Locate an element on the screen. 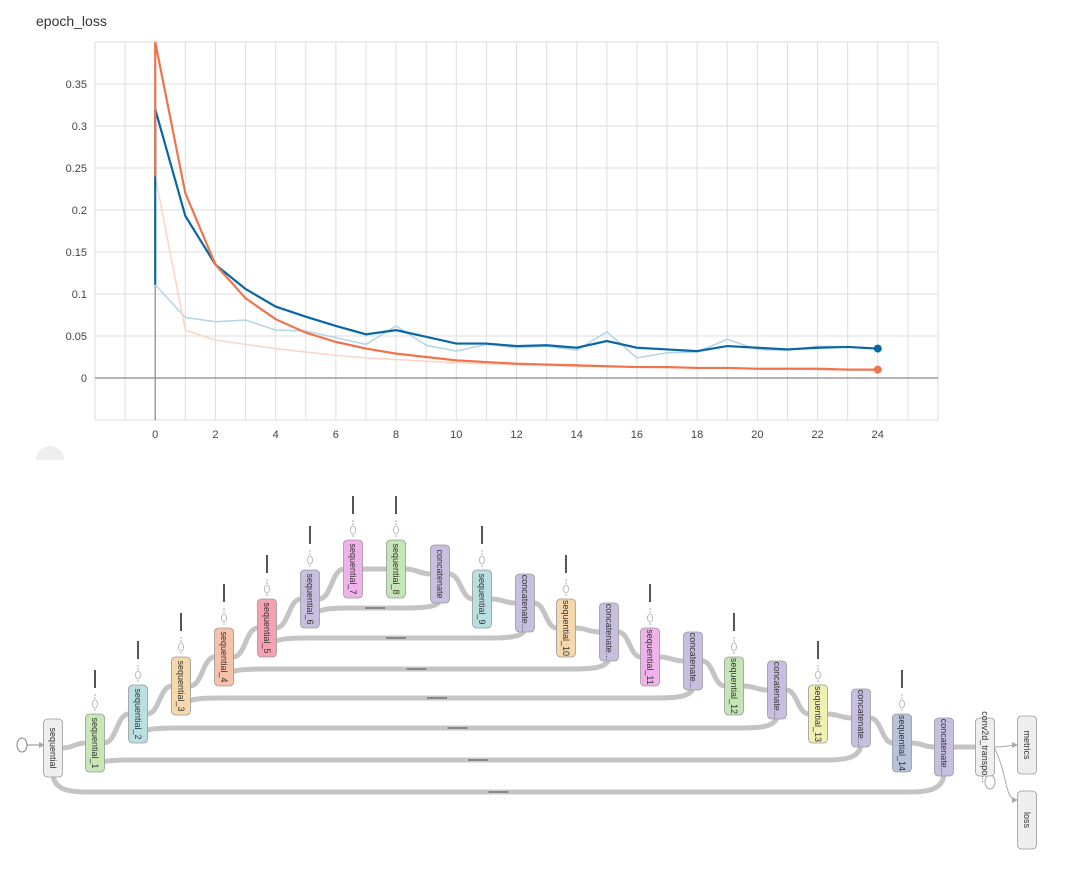 The width and height of the screenshot is (1066, 872). x-tick-label: 24 is located at coordinates (878, 435).